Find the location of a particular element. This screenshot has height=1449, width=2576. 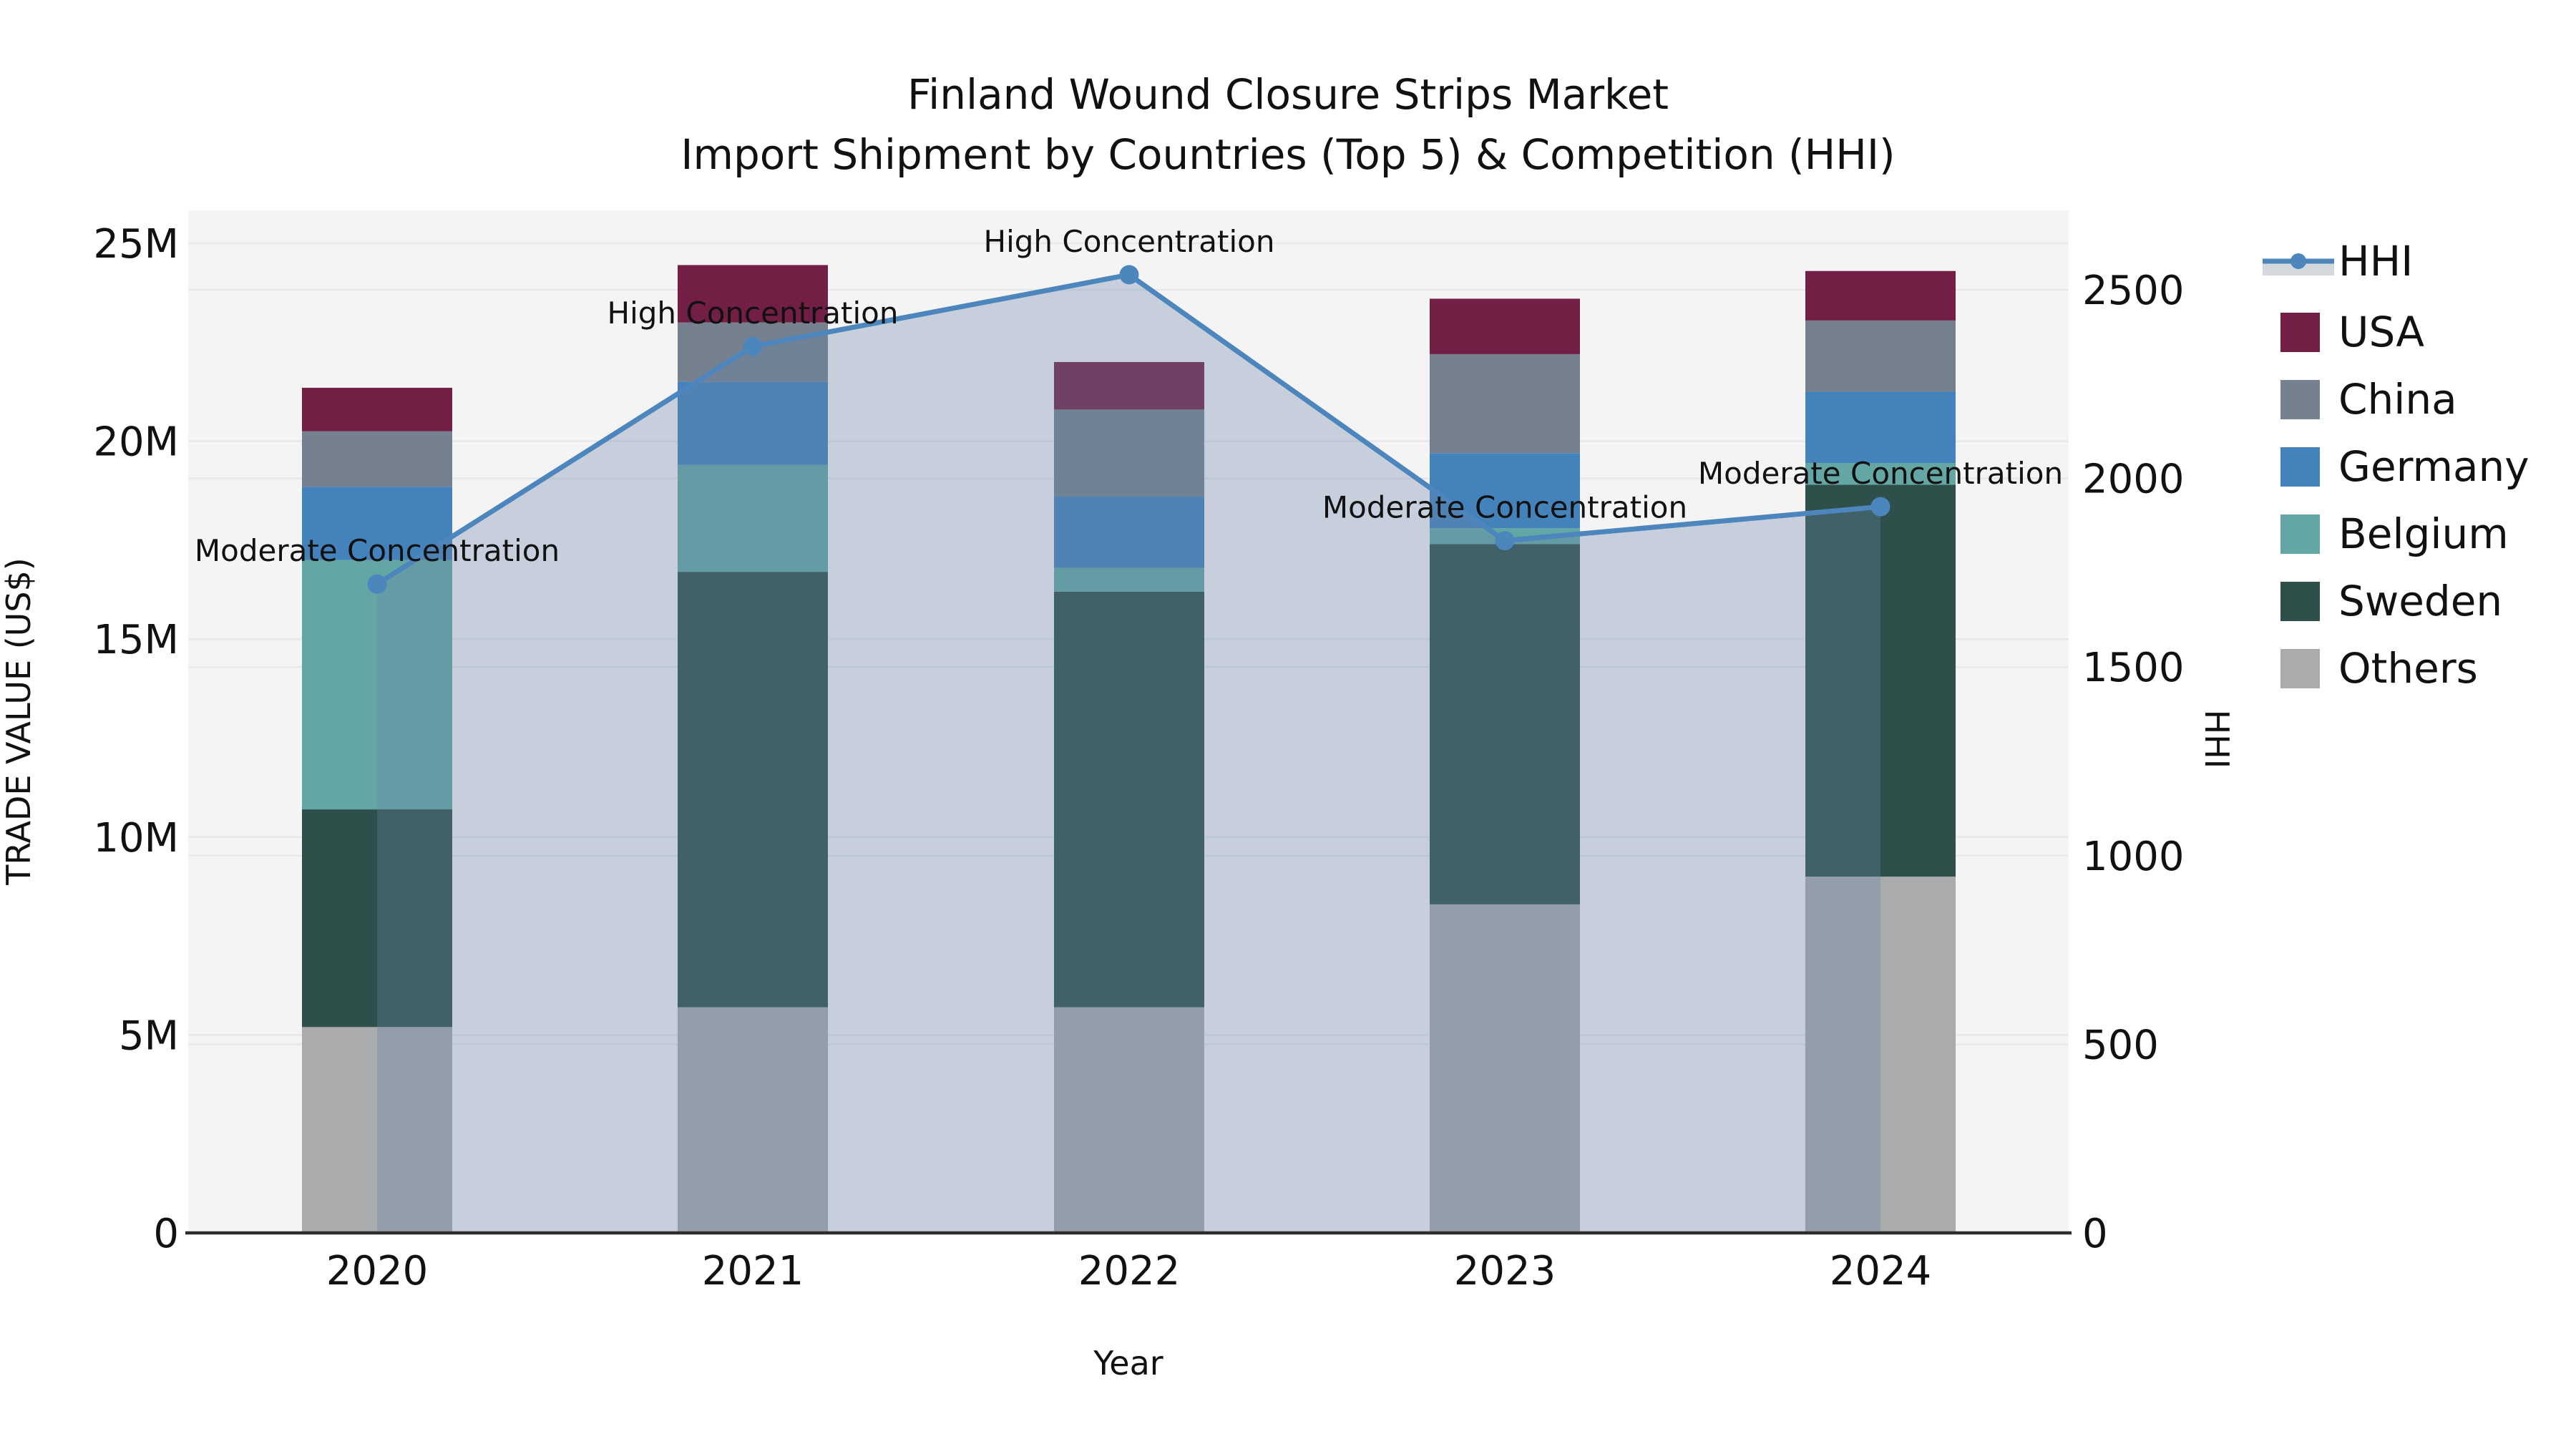

bar-2022-germany is located at coordinates (1129, 532).